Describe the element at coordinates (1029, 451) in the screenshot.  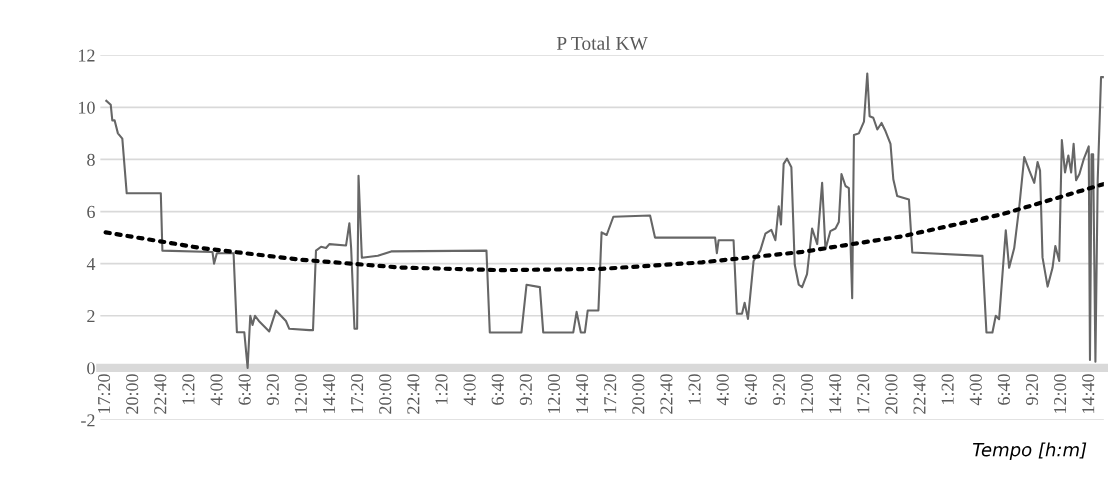
I see `x-axis-title: Tempo [h:m]` at that location.